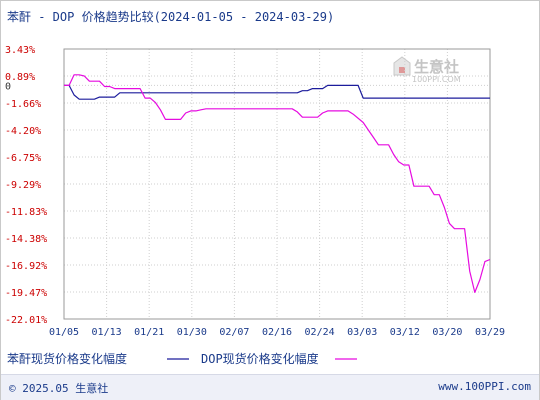 The height and width of the screenshot is (400, 540). I want to click on y-tick-label: -16.92%, so click(26, 266).